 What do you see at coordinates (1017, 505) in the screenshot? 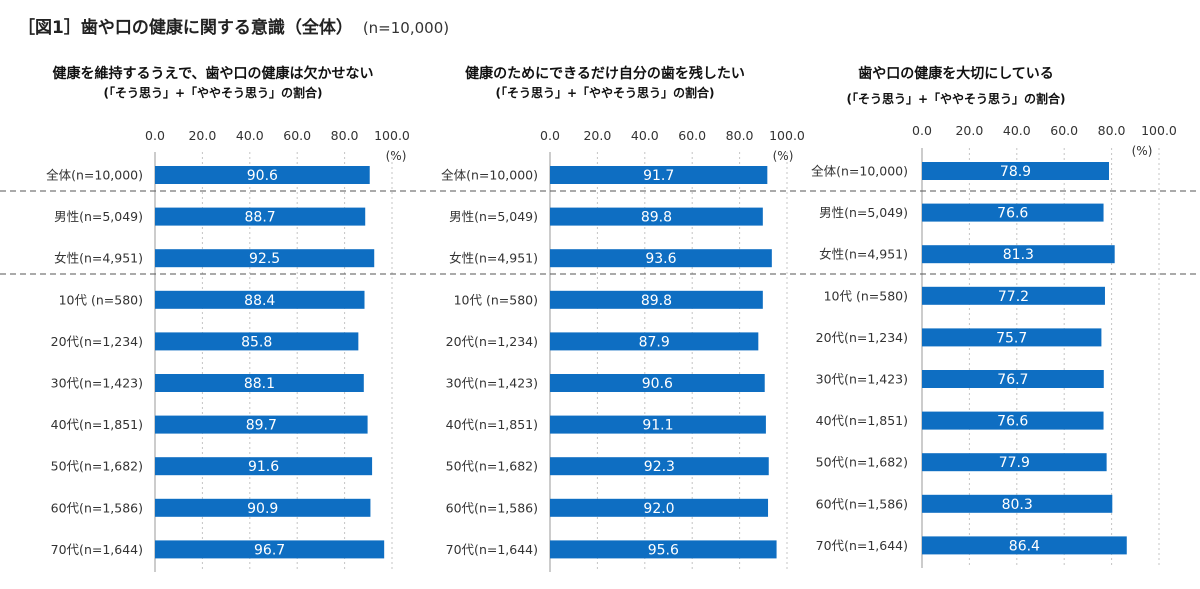
I see `chart3-data-label: 80.3` at bounding box center [1017, 505].